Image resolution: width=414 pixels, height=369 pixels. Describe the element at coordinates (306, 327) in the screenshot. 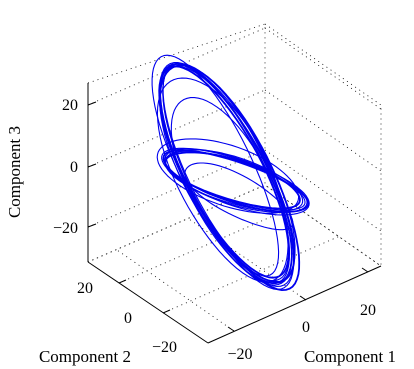

I see `x-tick-label: 0` at that location.